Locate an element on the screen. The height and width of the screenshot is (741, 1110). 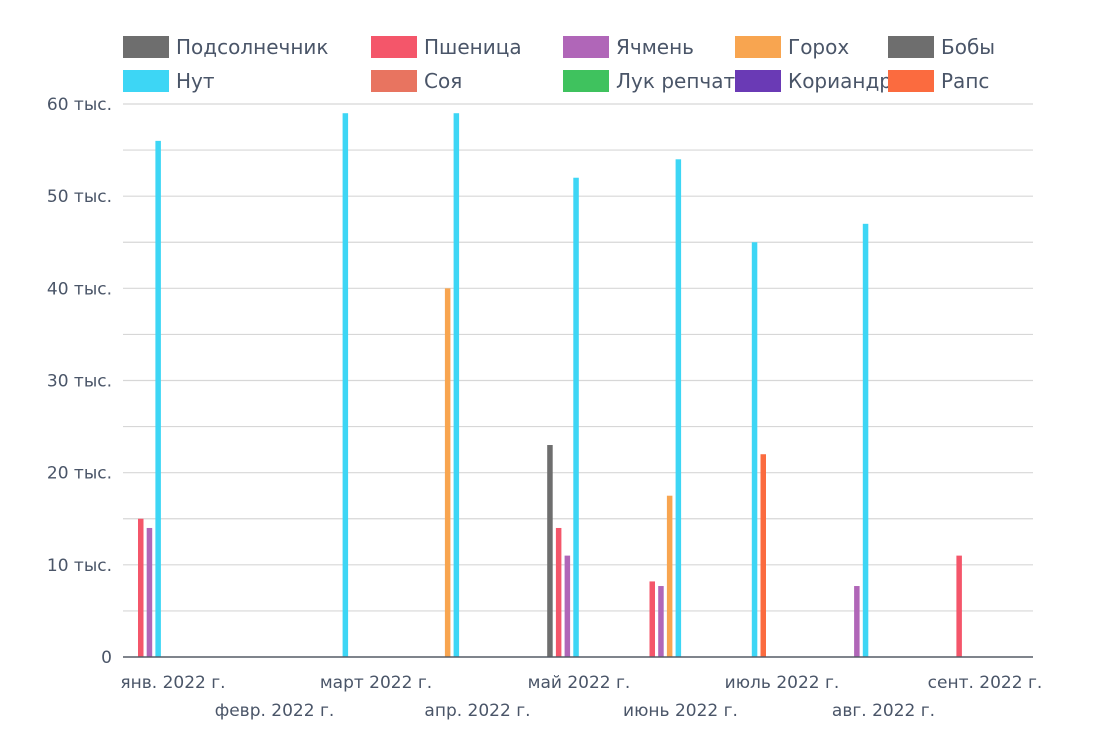
legend-label: Подсолнечник is located at coordinates (252, 47).